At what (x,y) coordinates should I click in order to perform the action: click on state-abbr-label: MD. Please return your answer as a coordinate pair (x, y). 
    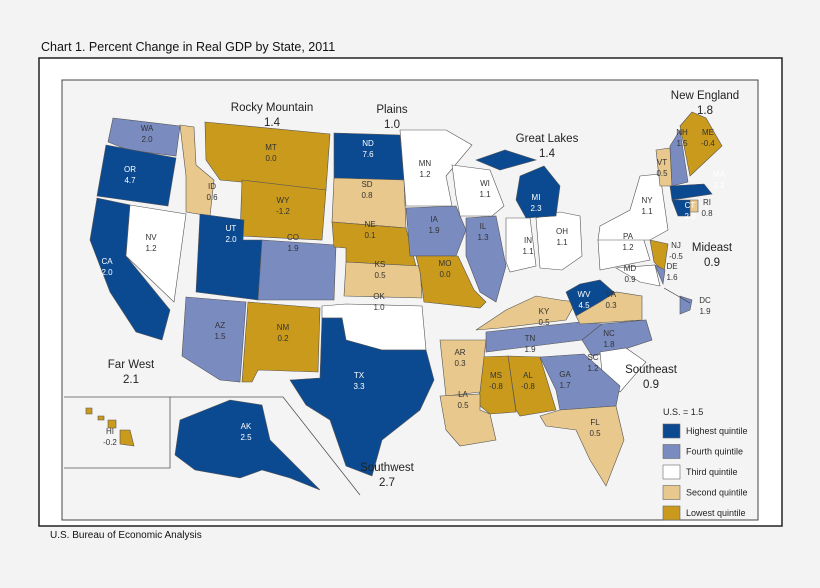
    Looking at the image, I should click on (630, 268).